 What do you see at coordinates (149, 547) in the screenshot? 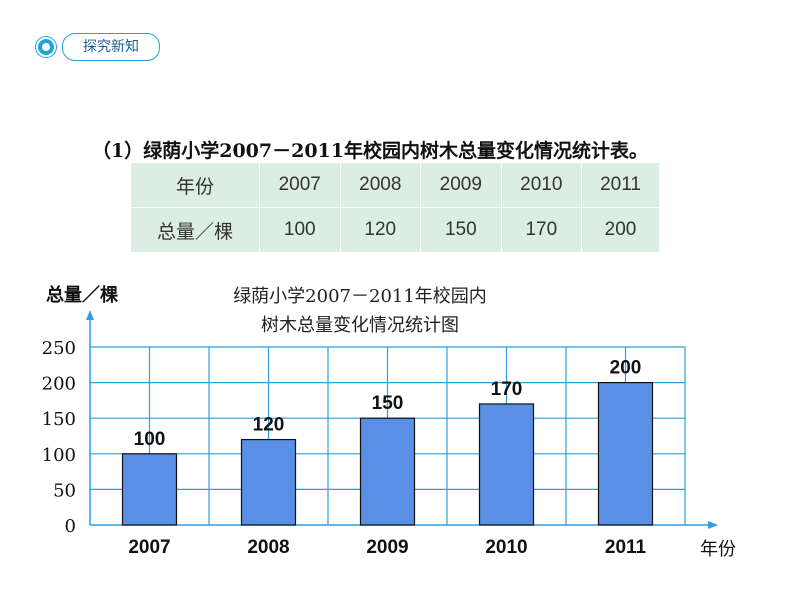
I see `x-tick-label: 2007` at bounding box center [149, 547].